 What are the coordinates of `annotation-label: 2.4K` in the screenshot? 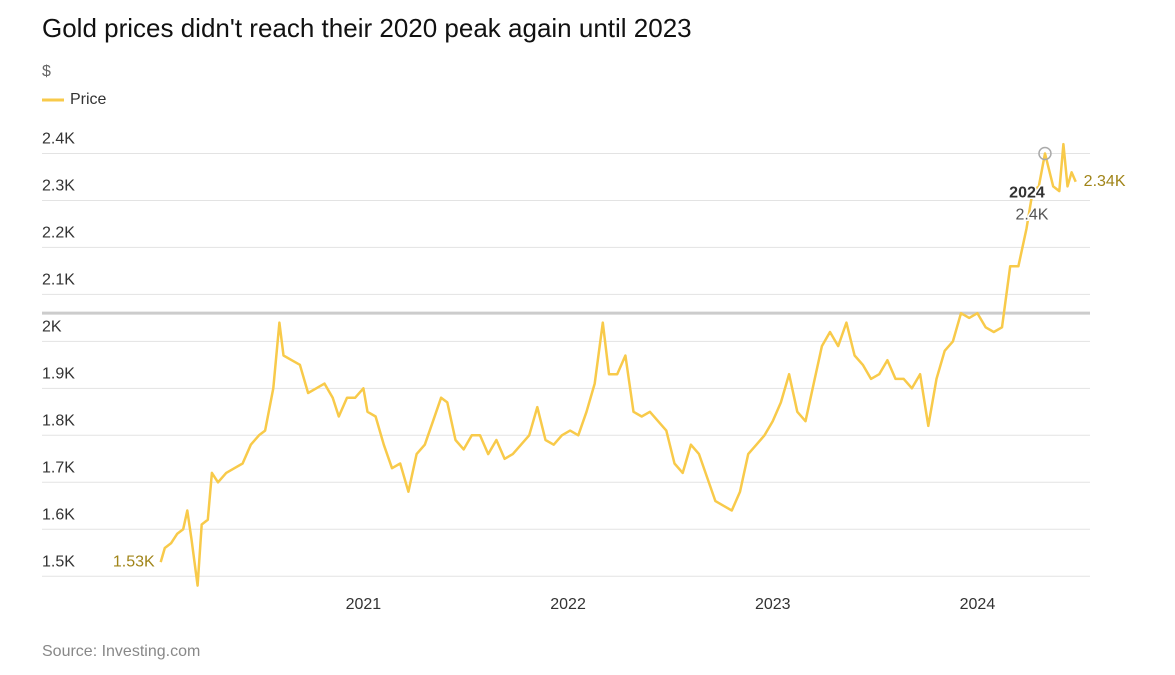 It's located at (1032, 215).